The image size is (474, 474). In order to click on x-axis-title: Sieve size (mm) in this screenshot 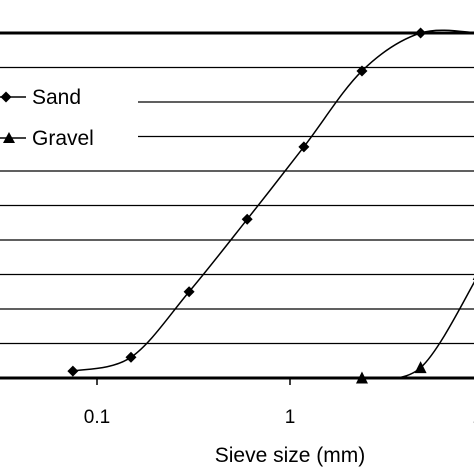, I will do `click(290, 455)`.